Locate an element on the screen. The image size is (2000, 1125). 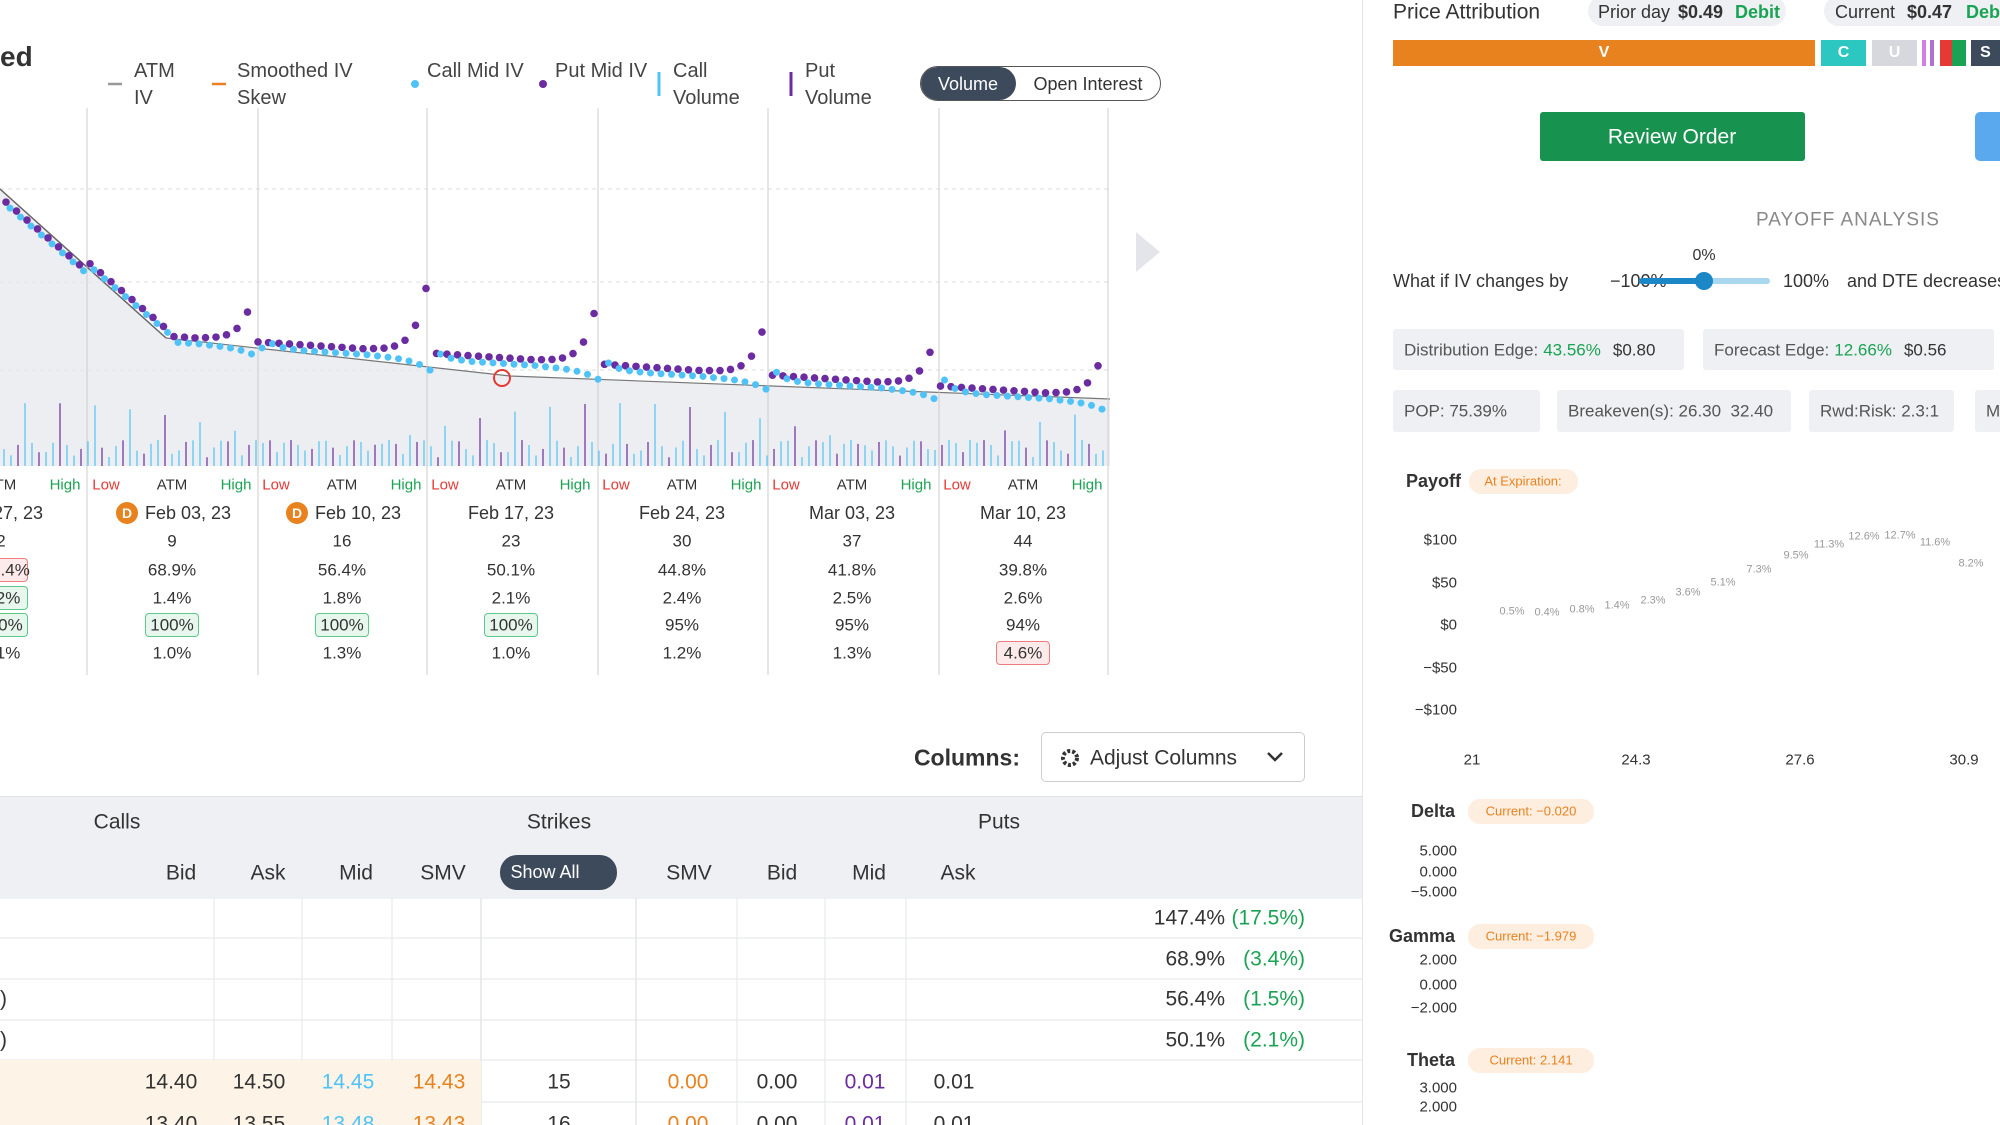
stat-card is located at coordinates (1674, 411).